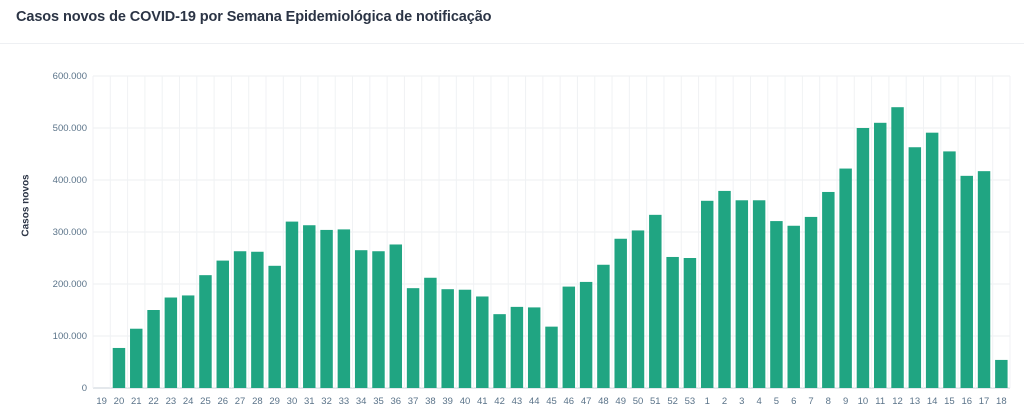  I want to click on x-tick-label: 27, so click(240, 401).